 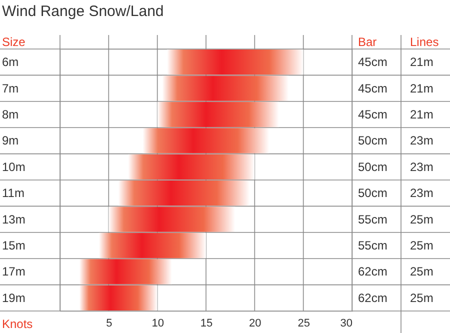 What do you see at coordinates (14, 245) in the screenshot?
I see `y-tick-label: 15m` at bounding box center [14, 245].